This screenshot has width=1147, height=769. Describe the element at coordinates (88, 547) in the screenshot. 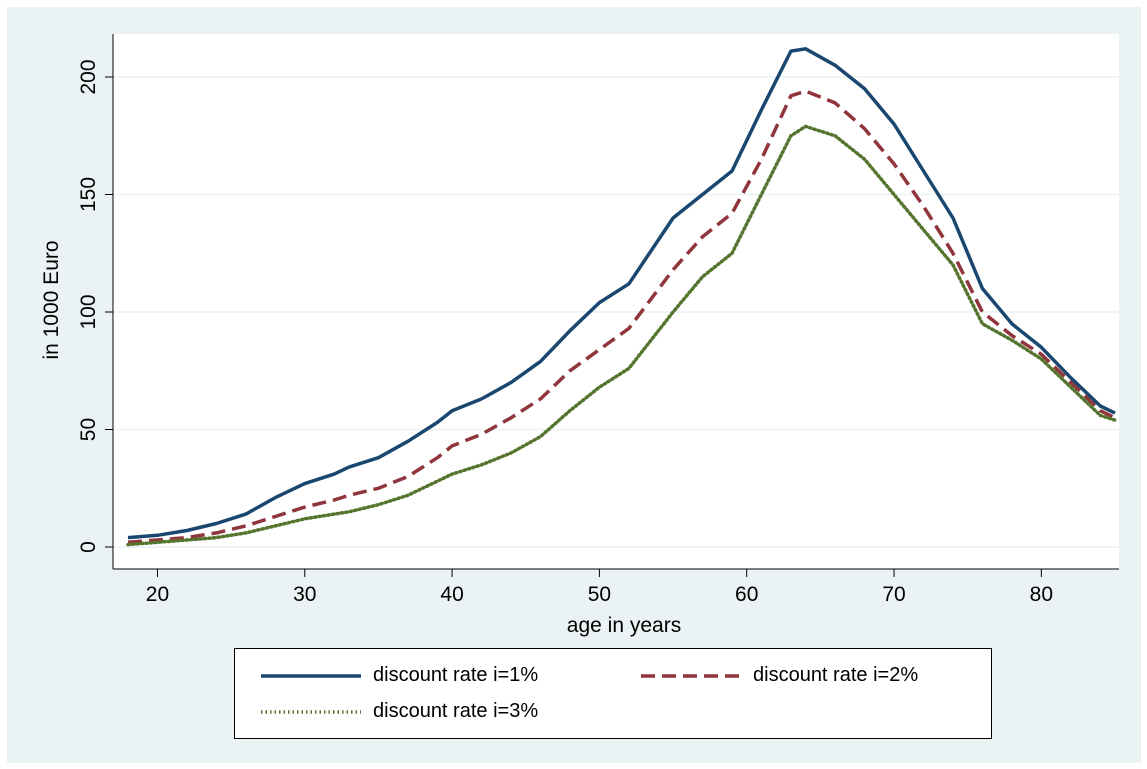

I see `y-tick-label: 0` at that location.